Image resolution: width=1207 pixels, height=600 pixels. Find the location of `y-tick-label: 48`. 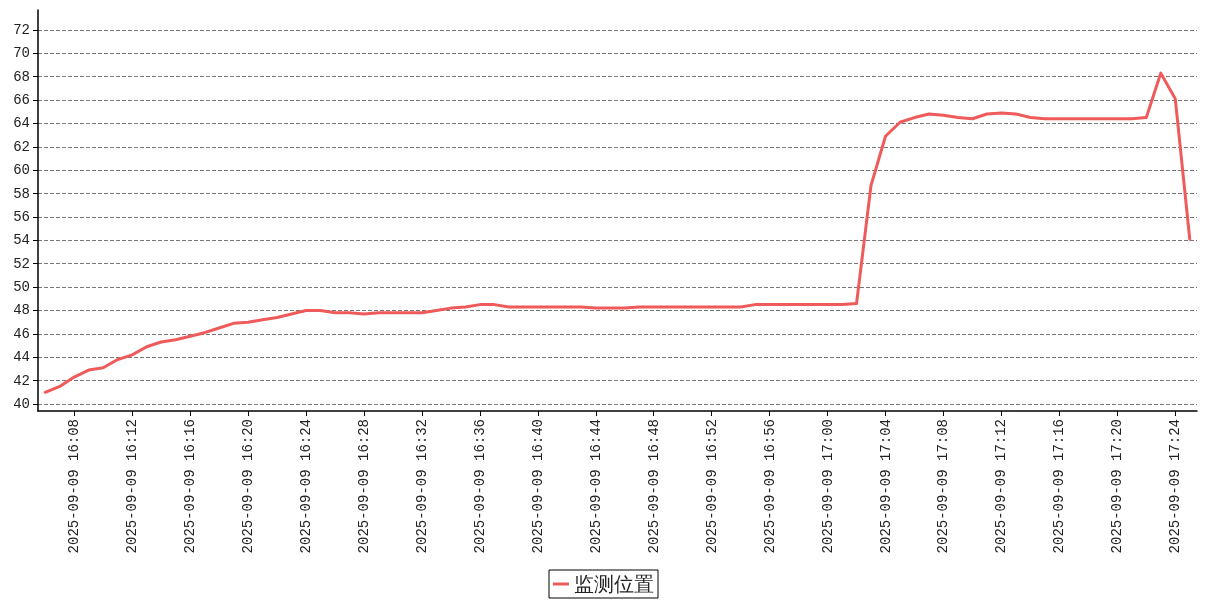

y-tick-label: 48 is located at coordinates (21, 310).